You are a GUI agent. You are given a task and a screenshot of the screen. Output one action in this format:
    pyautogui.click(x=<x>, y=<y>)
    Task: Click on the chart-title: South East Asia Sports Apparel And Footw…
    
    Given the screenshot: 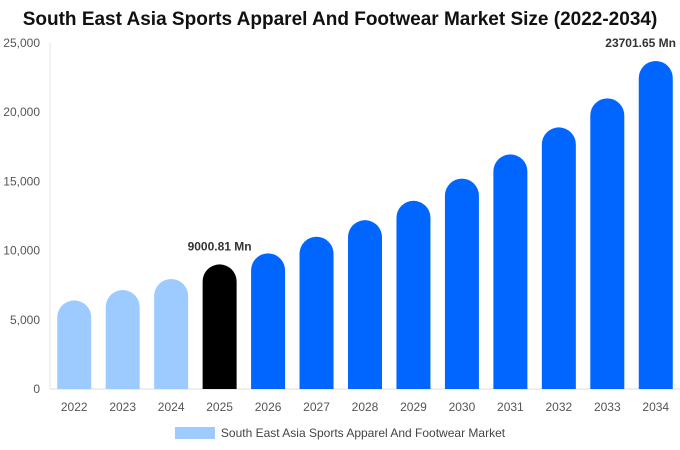 What is the action you would take?
    pyautogui.click(x=340, y=19)
    